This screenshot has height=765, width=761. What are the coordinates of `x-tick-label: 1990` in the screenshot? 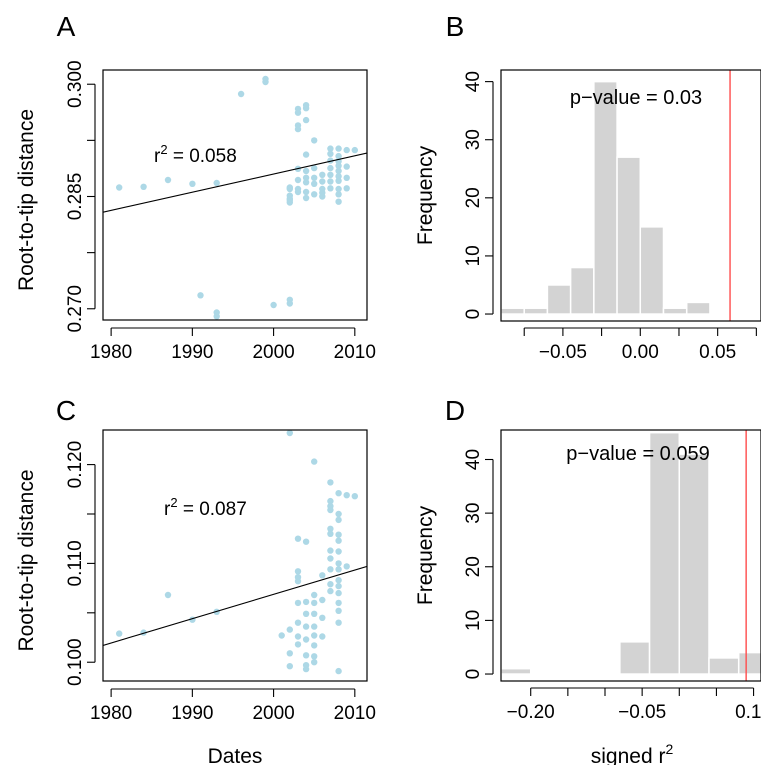 It's located at (192, 352).